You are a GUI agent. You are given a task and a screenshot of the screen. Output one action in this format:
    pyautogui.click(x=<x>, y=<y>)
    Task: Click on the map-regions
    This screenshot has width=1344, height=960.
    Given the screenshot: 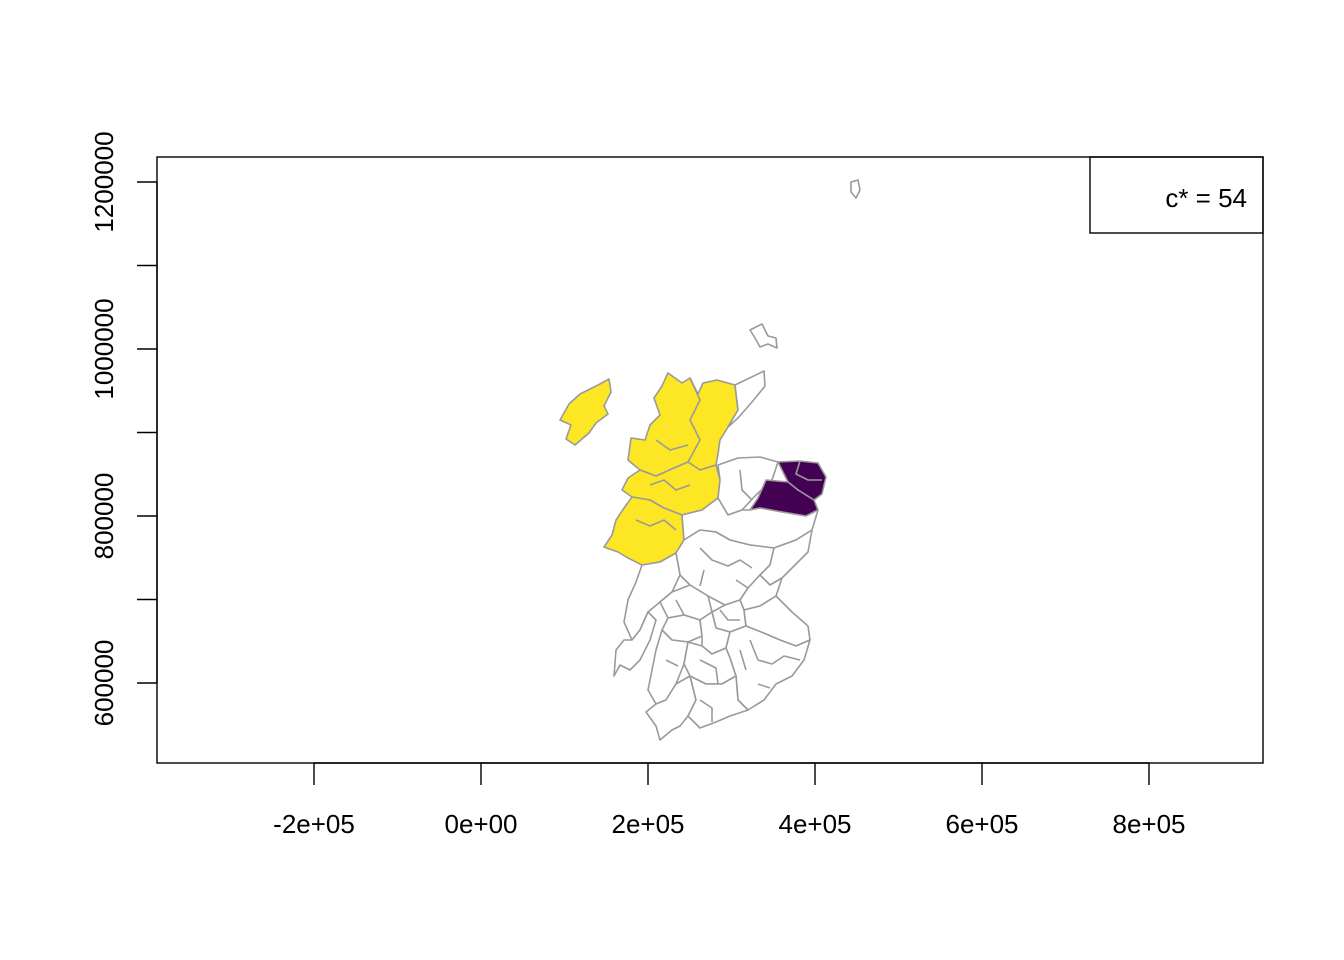 What is the action you would take?
    pyautogui.click(x=710, y=460)
    